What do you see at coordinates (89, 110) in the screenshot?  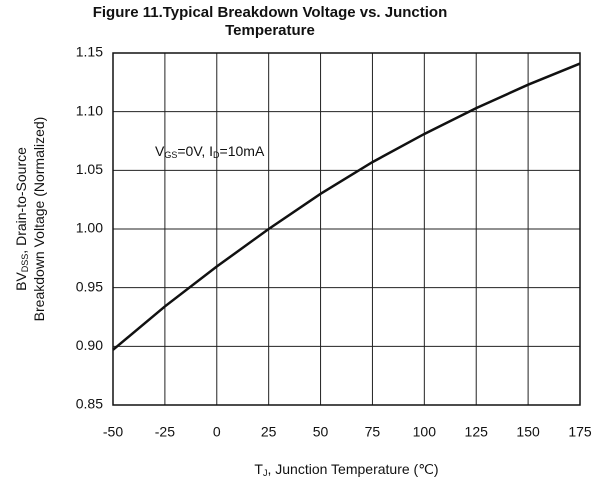 I see `y-tick-label: 1.10` at bounding box center [89, 110].